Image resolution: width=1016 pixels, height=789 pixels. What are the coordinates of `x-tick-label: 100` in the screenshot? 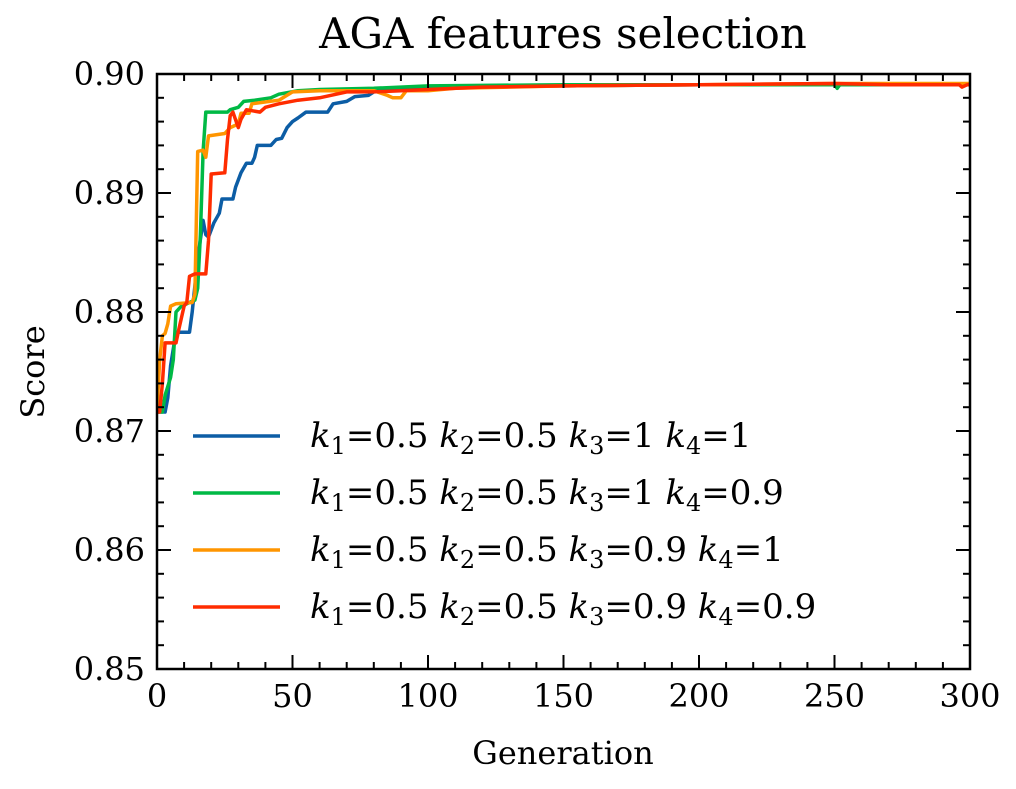 It's located at (427, 696).